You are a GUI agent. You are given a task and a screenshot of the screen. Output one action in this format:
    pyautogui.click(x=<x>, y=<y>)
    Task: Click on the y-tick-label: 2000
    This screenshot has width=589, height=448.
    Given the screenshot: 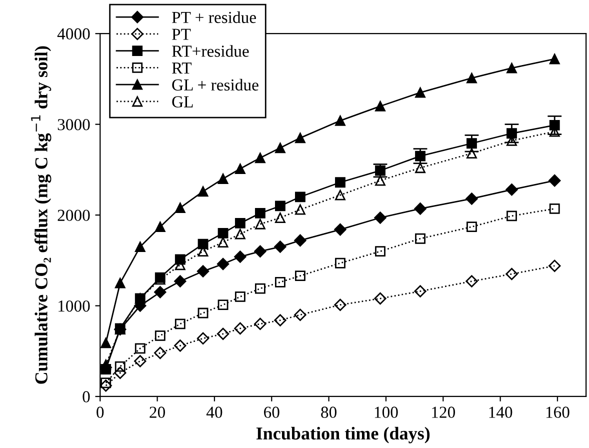 What is the action you would take?
    pyautogui.click(x=74, y=215)
    